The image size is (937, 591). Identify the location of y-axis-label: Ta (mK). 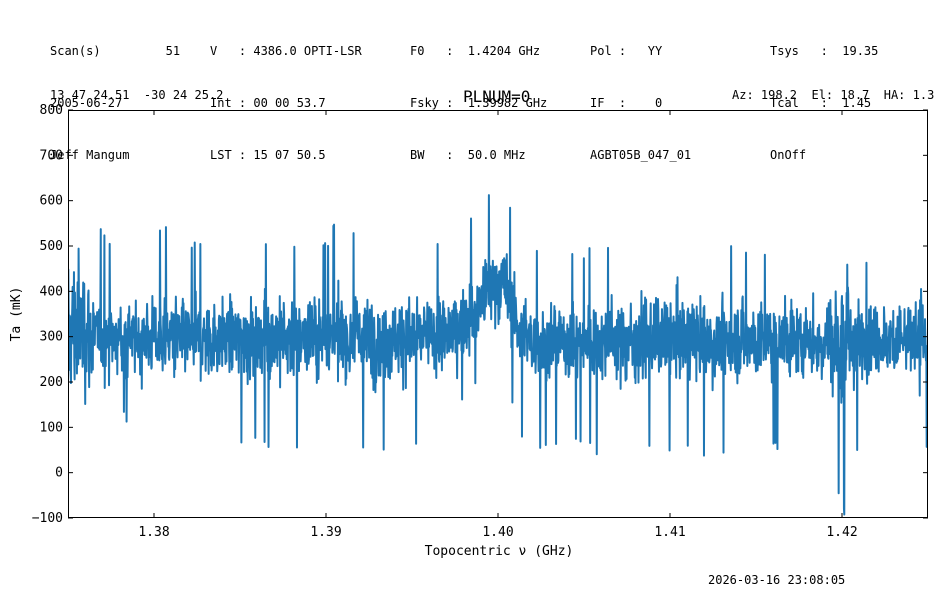
(16, 314).